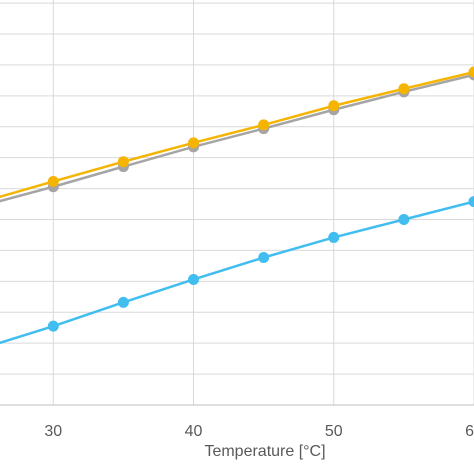 The width and height of the screenshot is (474, 474). I want to click on x-axis-label: Temperature [°C], so click(264, 451).